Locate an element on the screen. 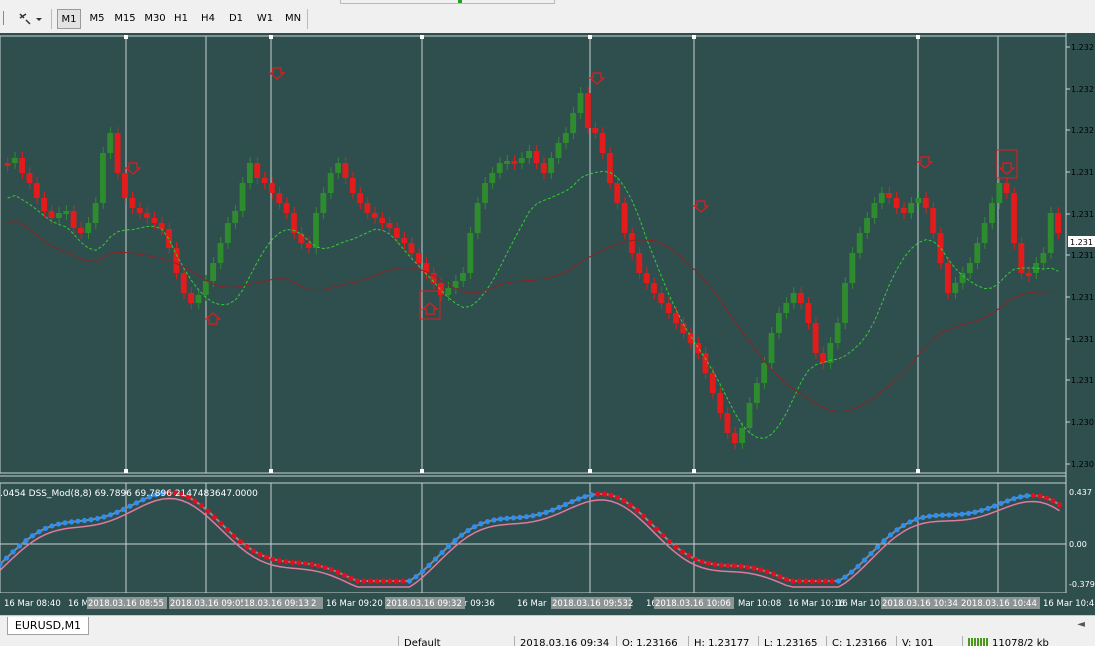  time-label: 16 Mar is located at coordinates (532, 604).